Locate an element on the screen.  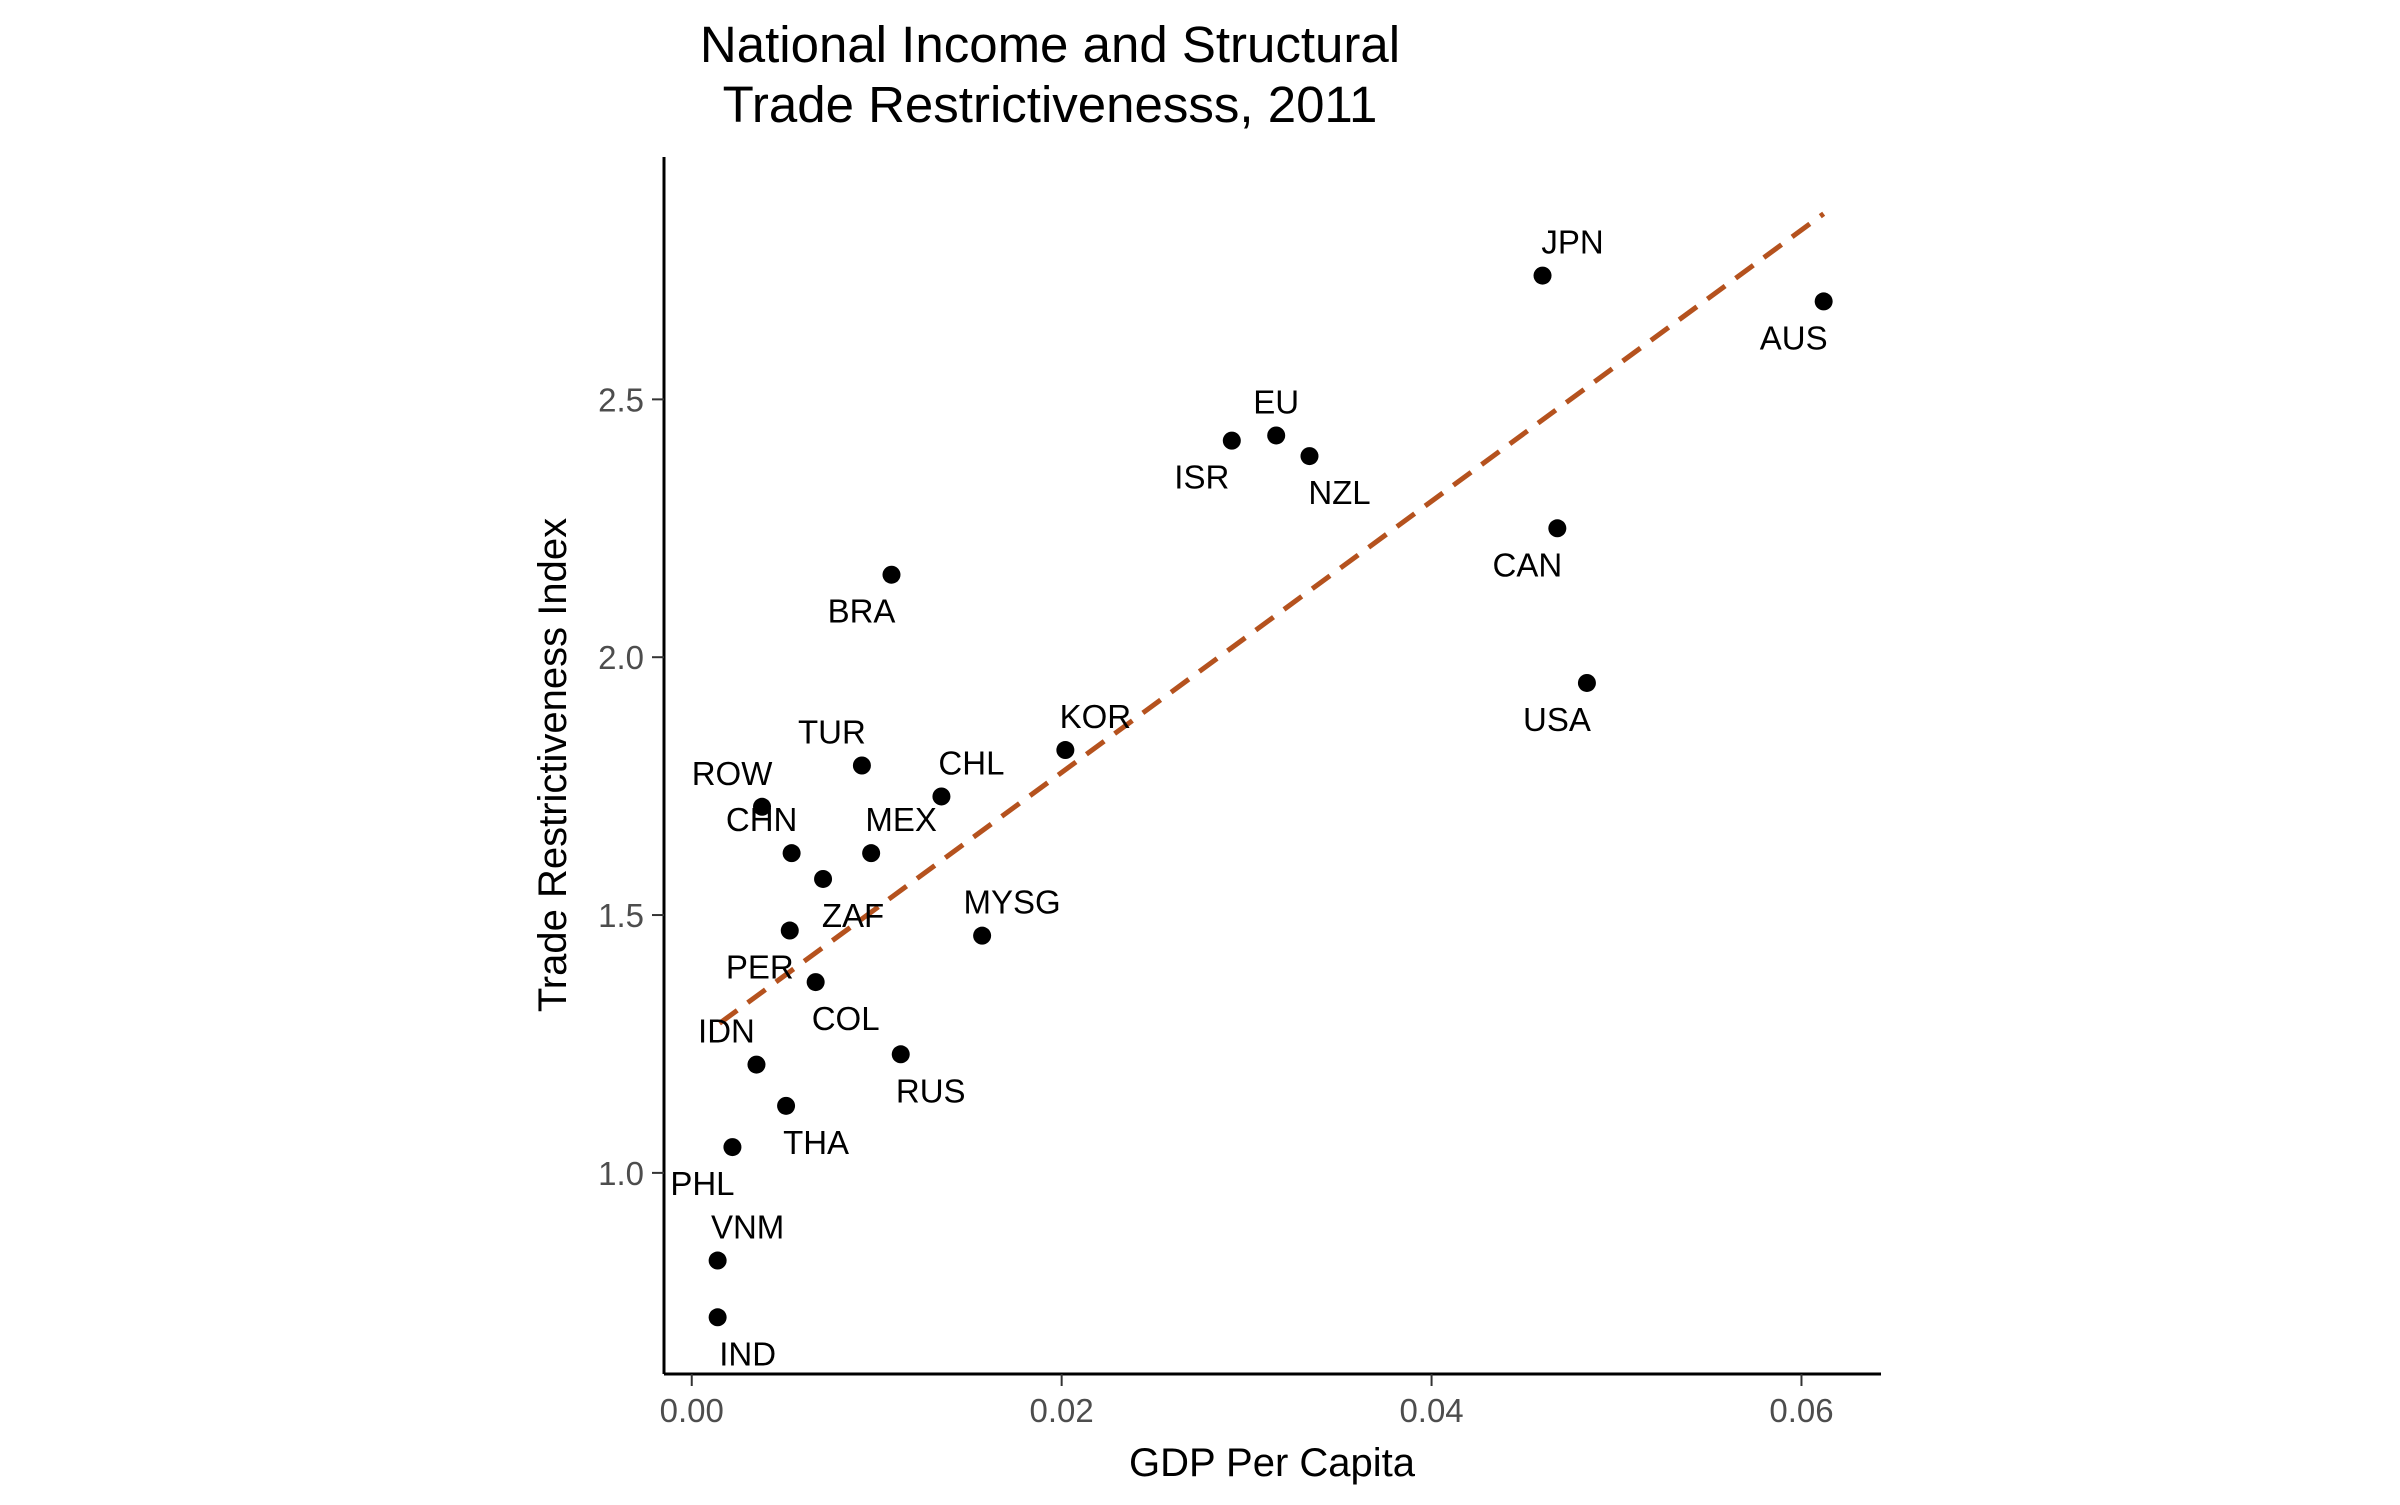
point-label-tha: THA is located at coordinates (816, 1142).